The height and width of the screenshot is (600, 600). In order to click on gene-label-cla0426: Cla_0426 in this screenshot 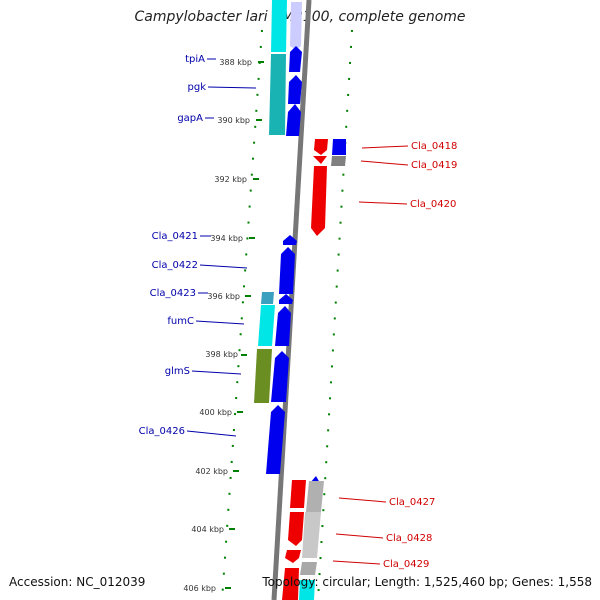, I will do `click(162, 431)`.